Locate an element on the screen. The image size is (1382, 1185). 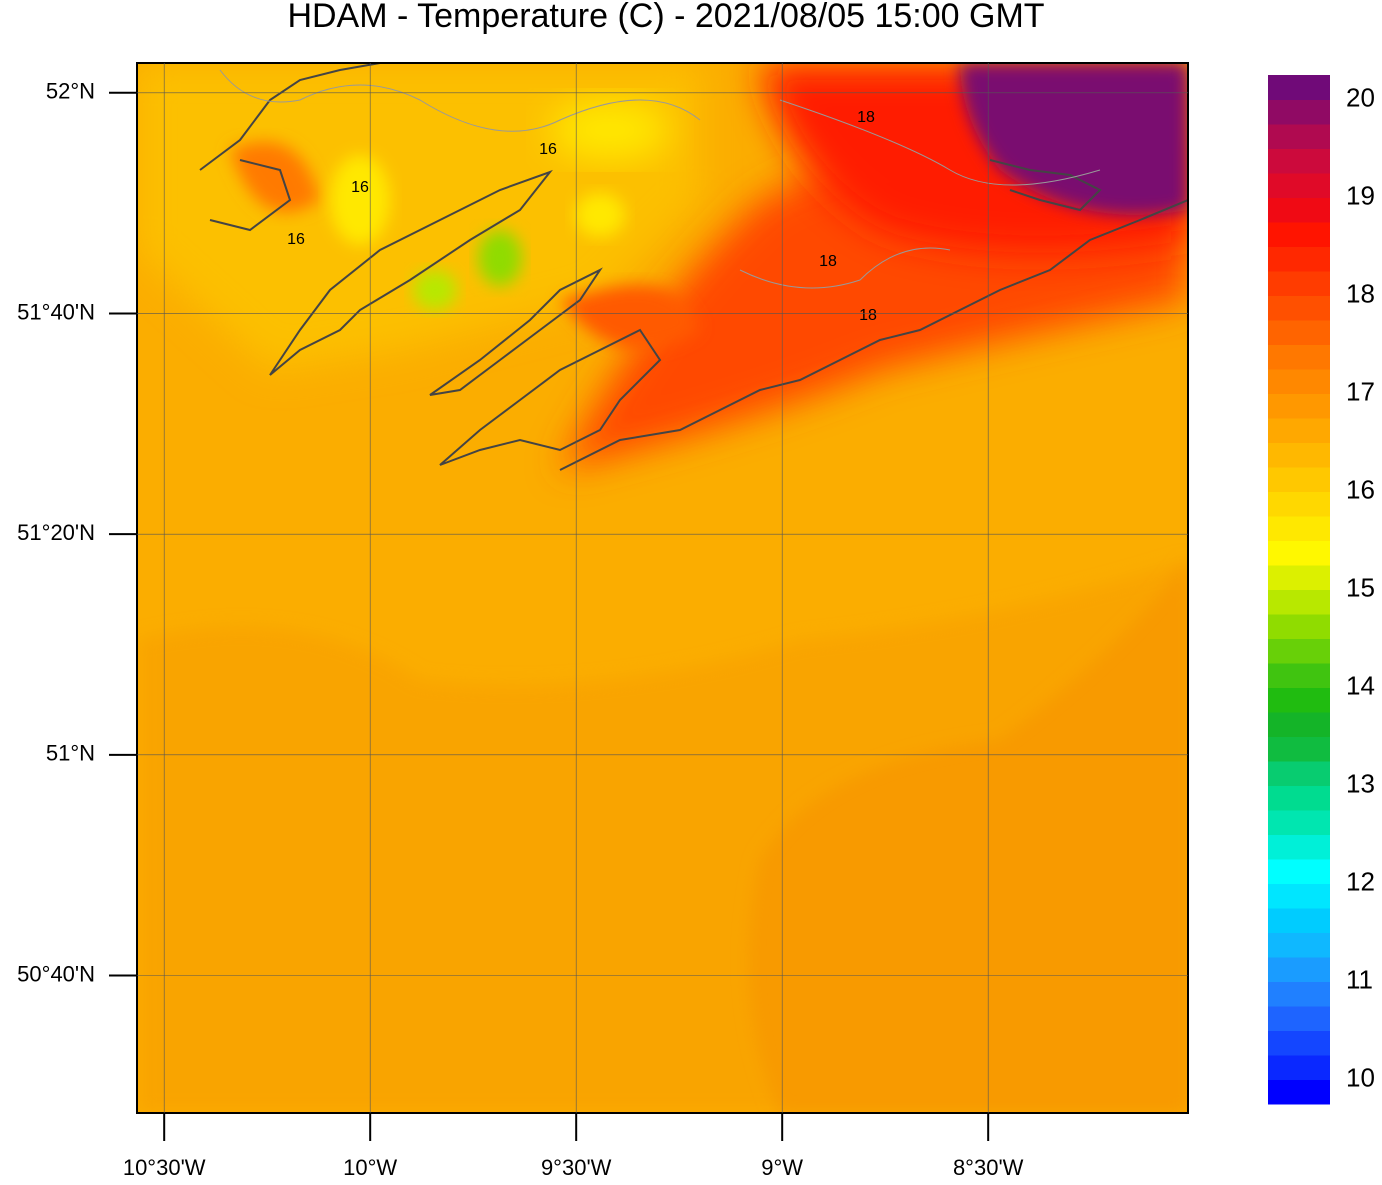
contour-lines is located at coordinates (660, 179).